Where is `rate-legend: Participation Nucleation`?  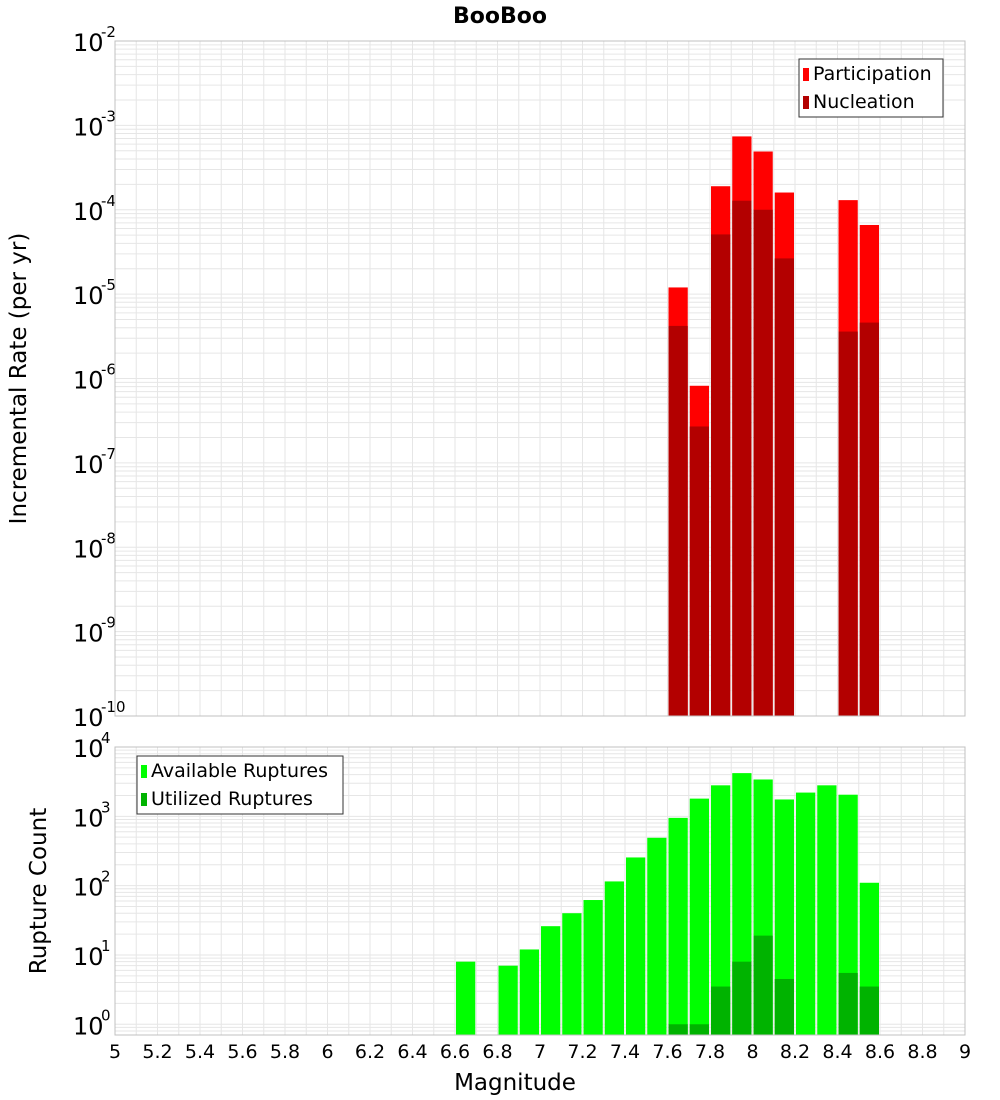 rate-legend: Participation Nucleation is located at coordinates (871, 88).